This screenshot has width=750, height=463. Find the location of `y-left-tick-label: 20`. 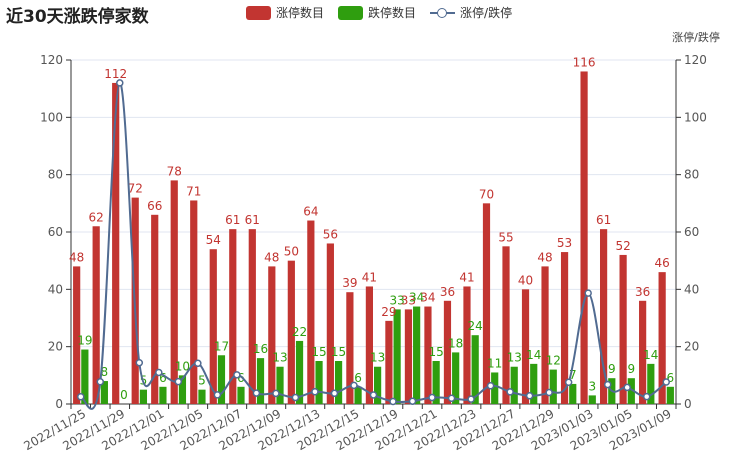

y-left-tick-label: 20 is located at coordinates (55, 347).